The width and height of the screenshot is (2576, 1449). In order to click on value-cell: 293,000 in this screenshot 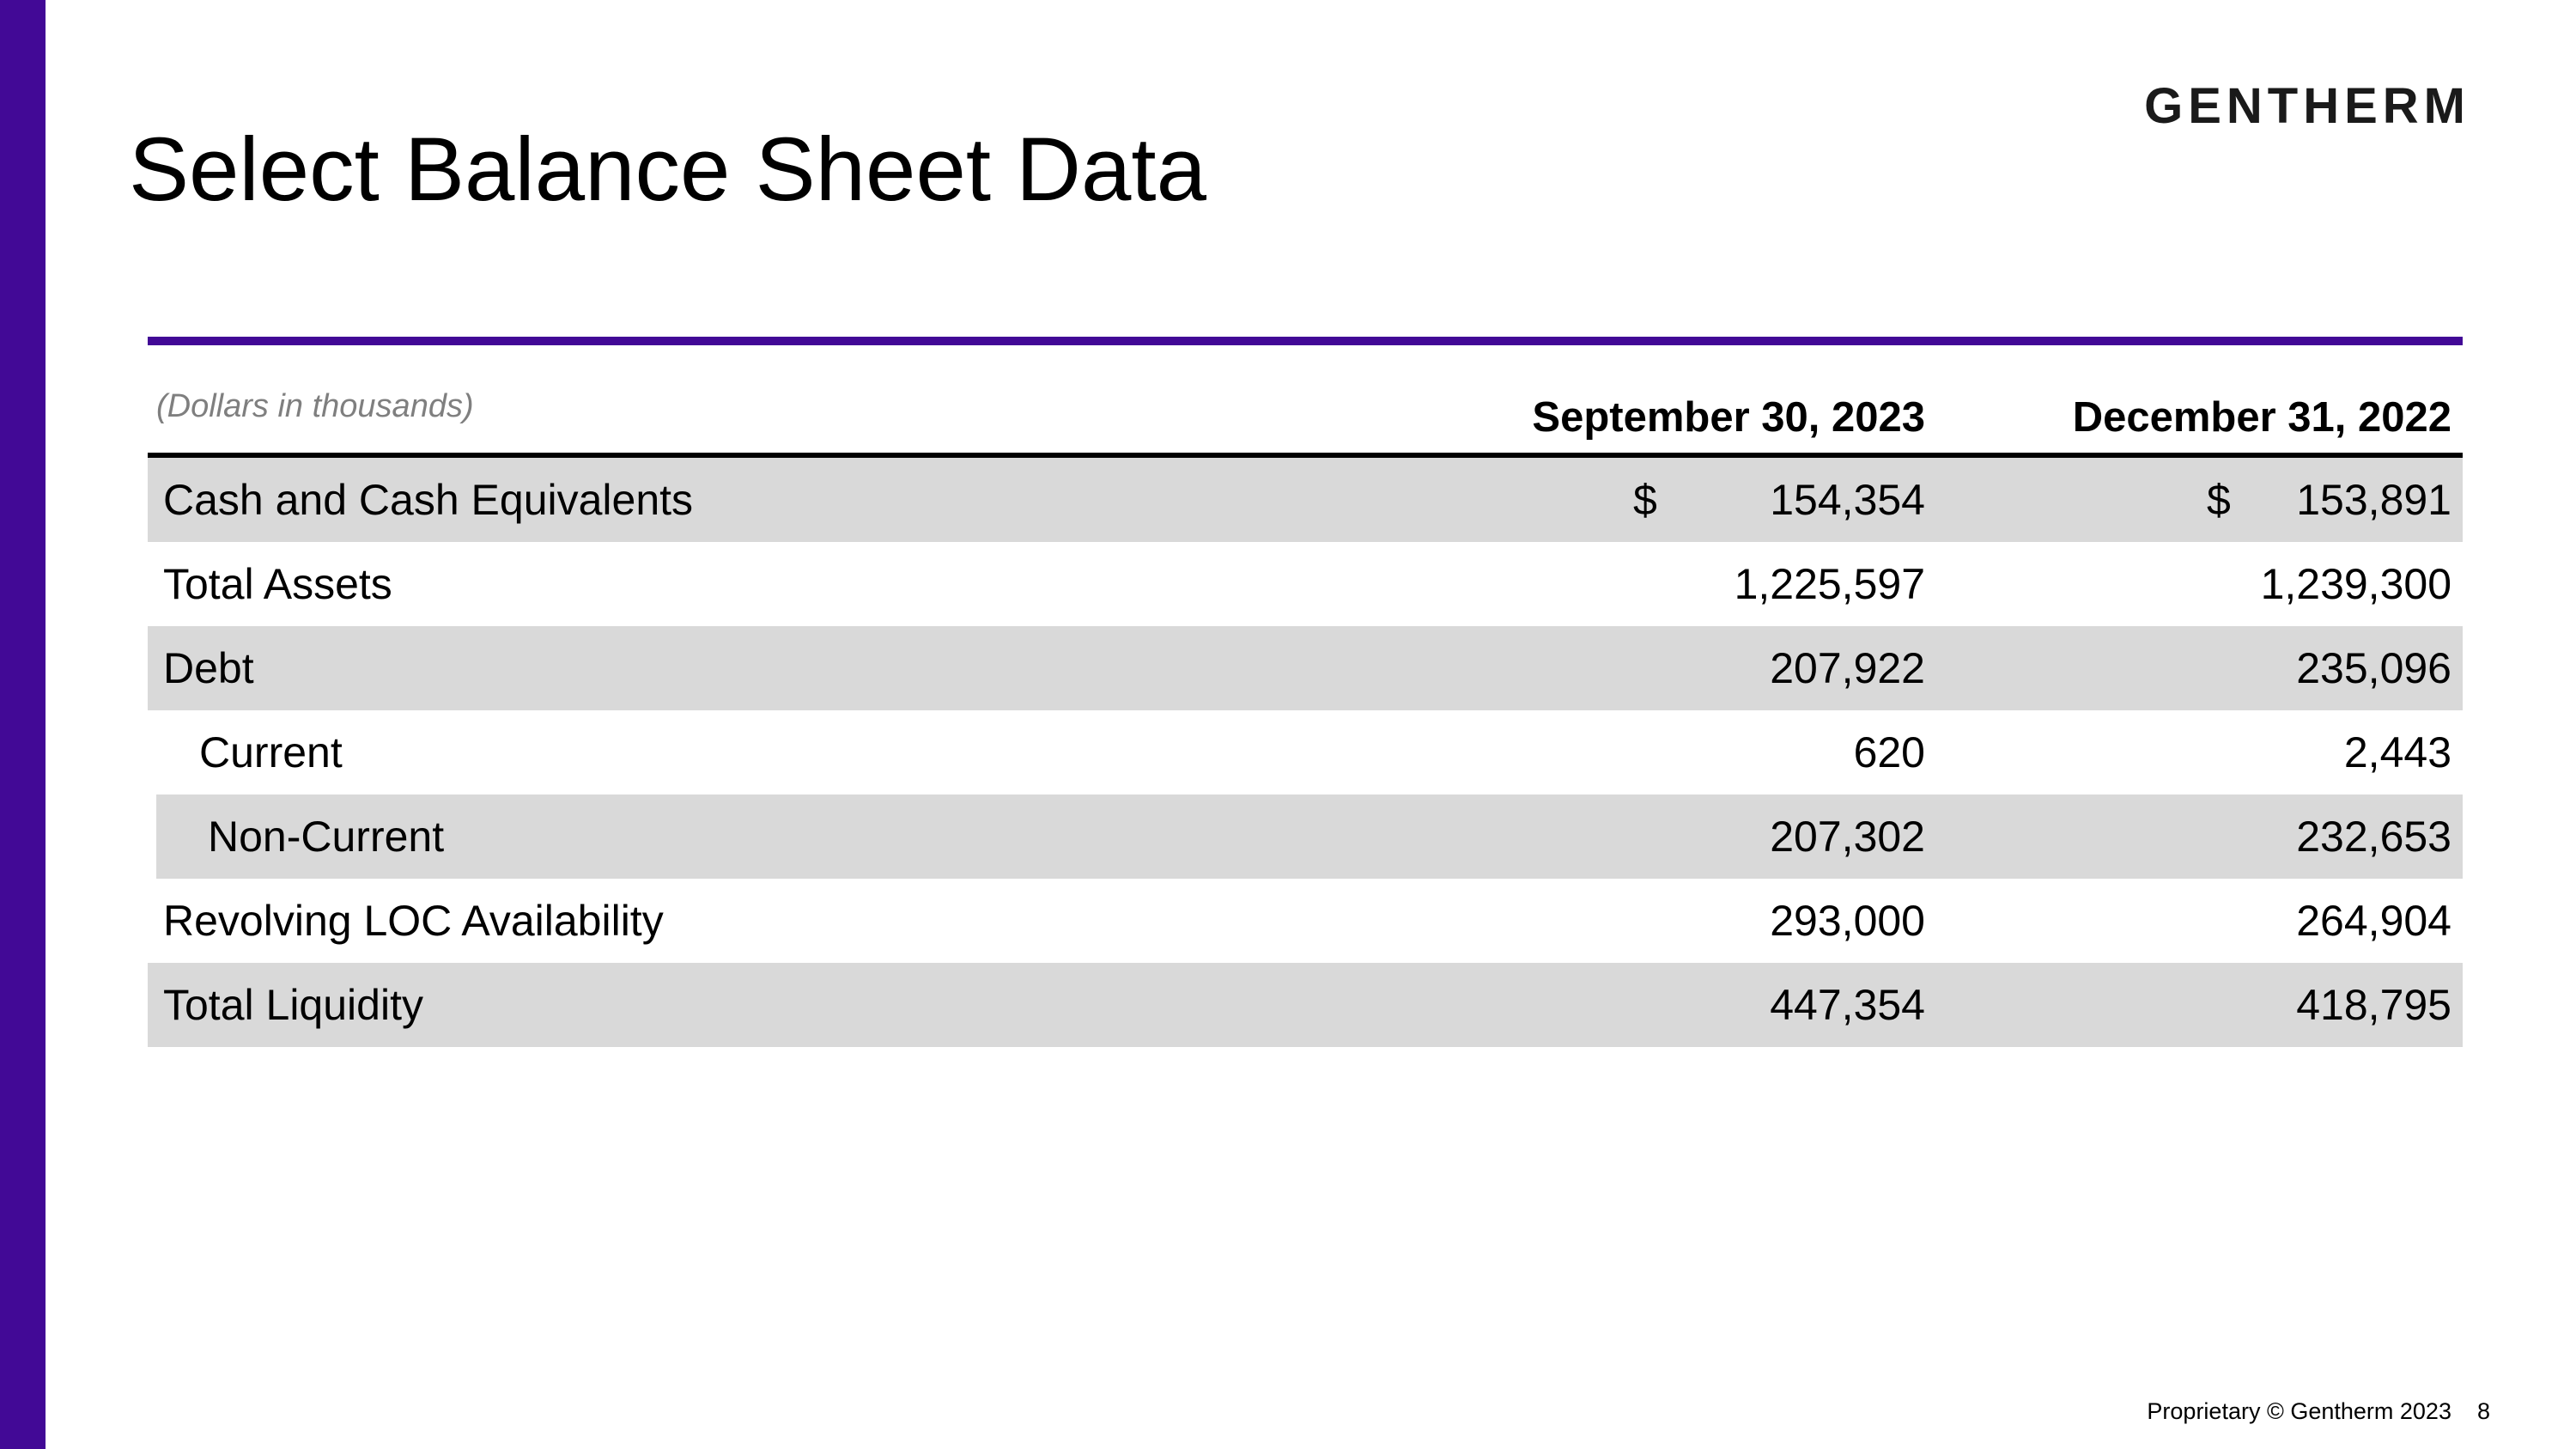, I will do `click(1779, 921)`.